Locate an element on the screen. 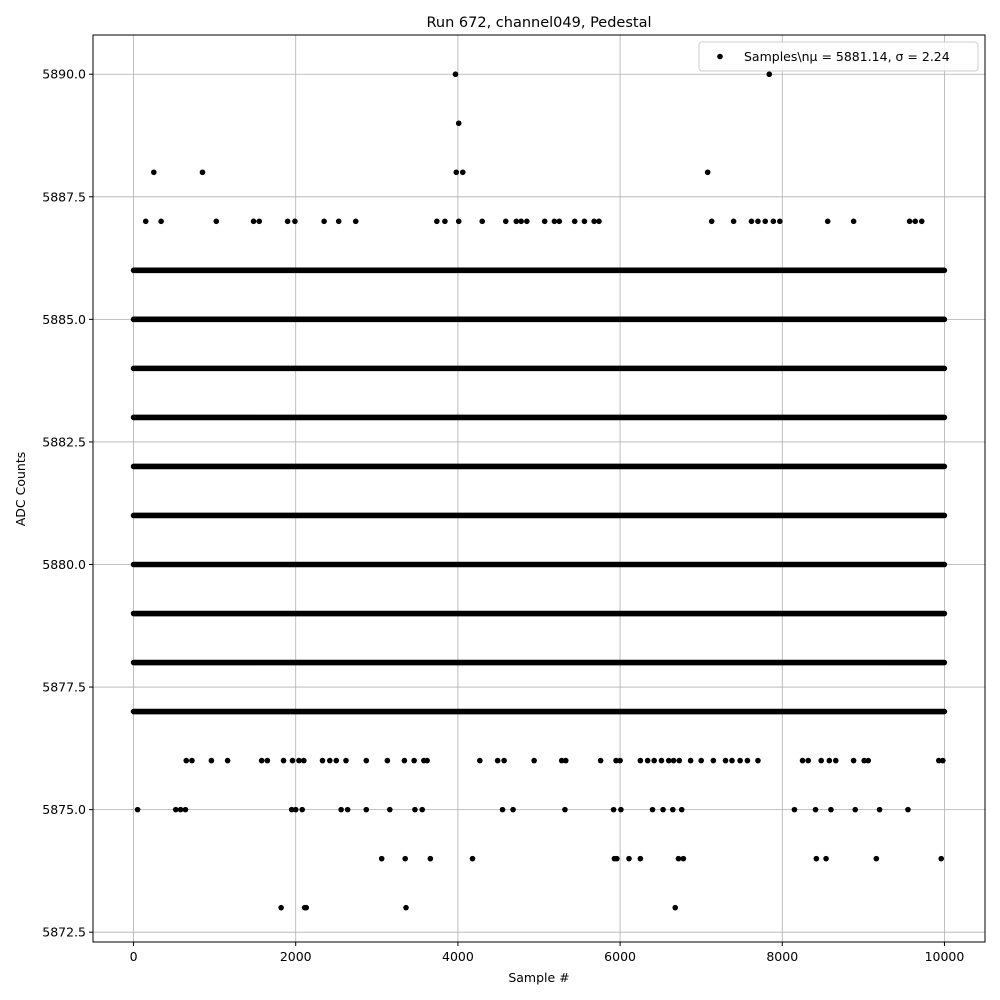 This screenshot has width=1000, height=1000. legend-box is located at coordinates (838, 56).